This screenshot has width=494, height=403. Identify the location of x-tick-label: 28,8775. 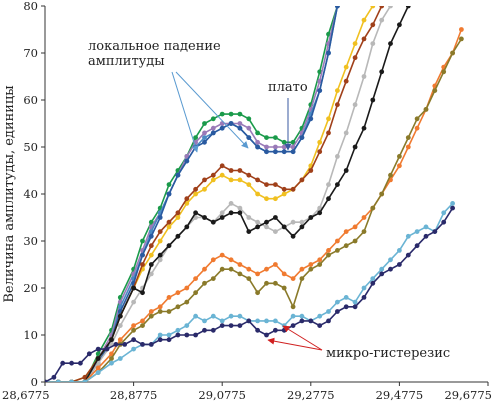
(134, 395).